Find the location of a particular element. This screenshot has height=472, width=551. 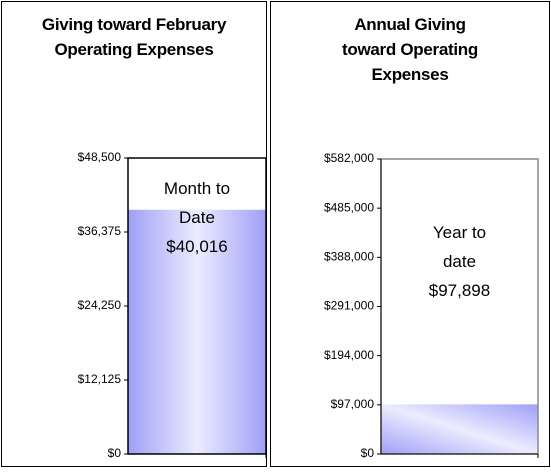

y-tick-label: $388,000 is located at coordinates (349, 257).